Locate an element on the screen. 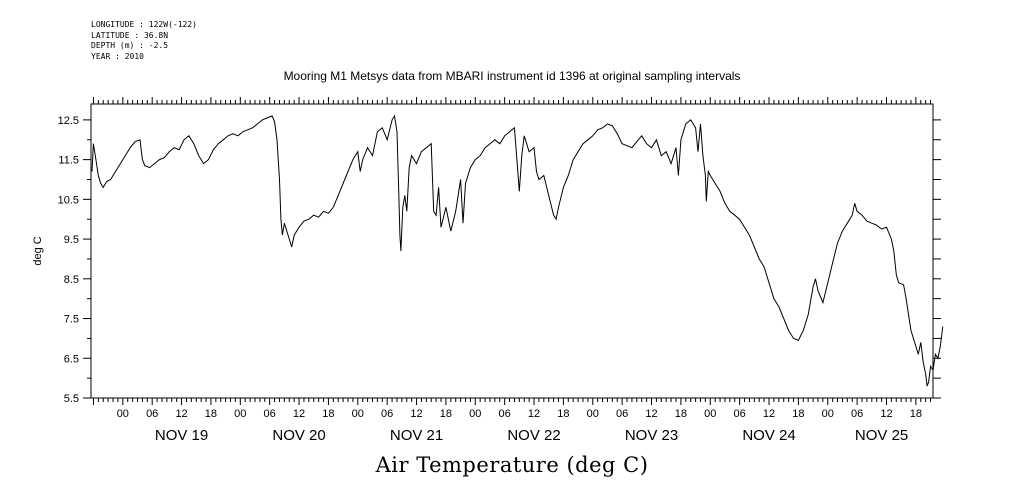 The width and height of the screenshot is (1009, 504). depth-label: DEPTH (m) : -2.5 is located at coordinates (130, 45).